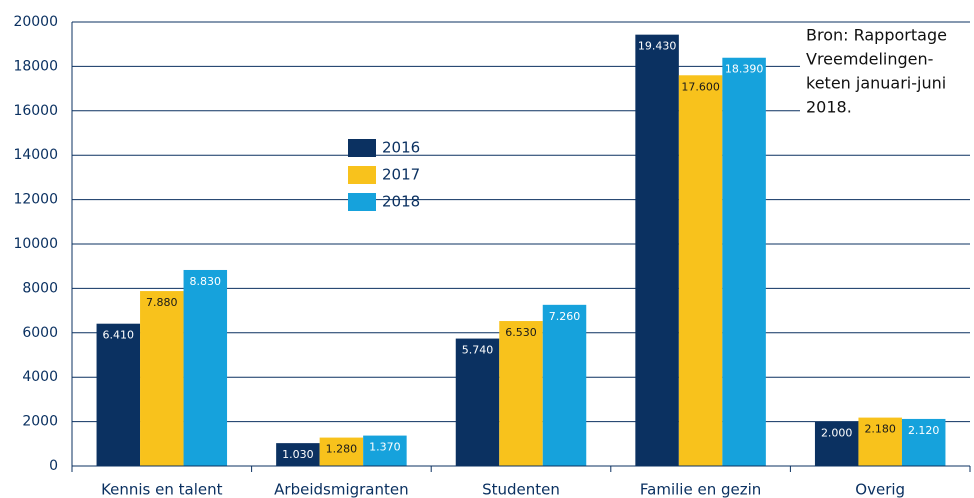  What do you see at coordinates (40, 288) in the screenshot?
I see `y-tick-label: 8000` at bounding box center [40, 288].